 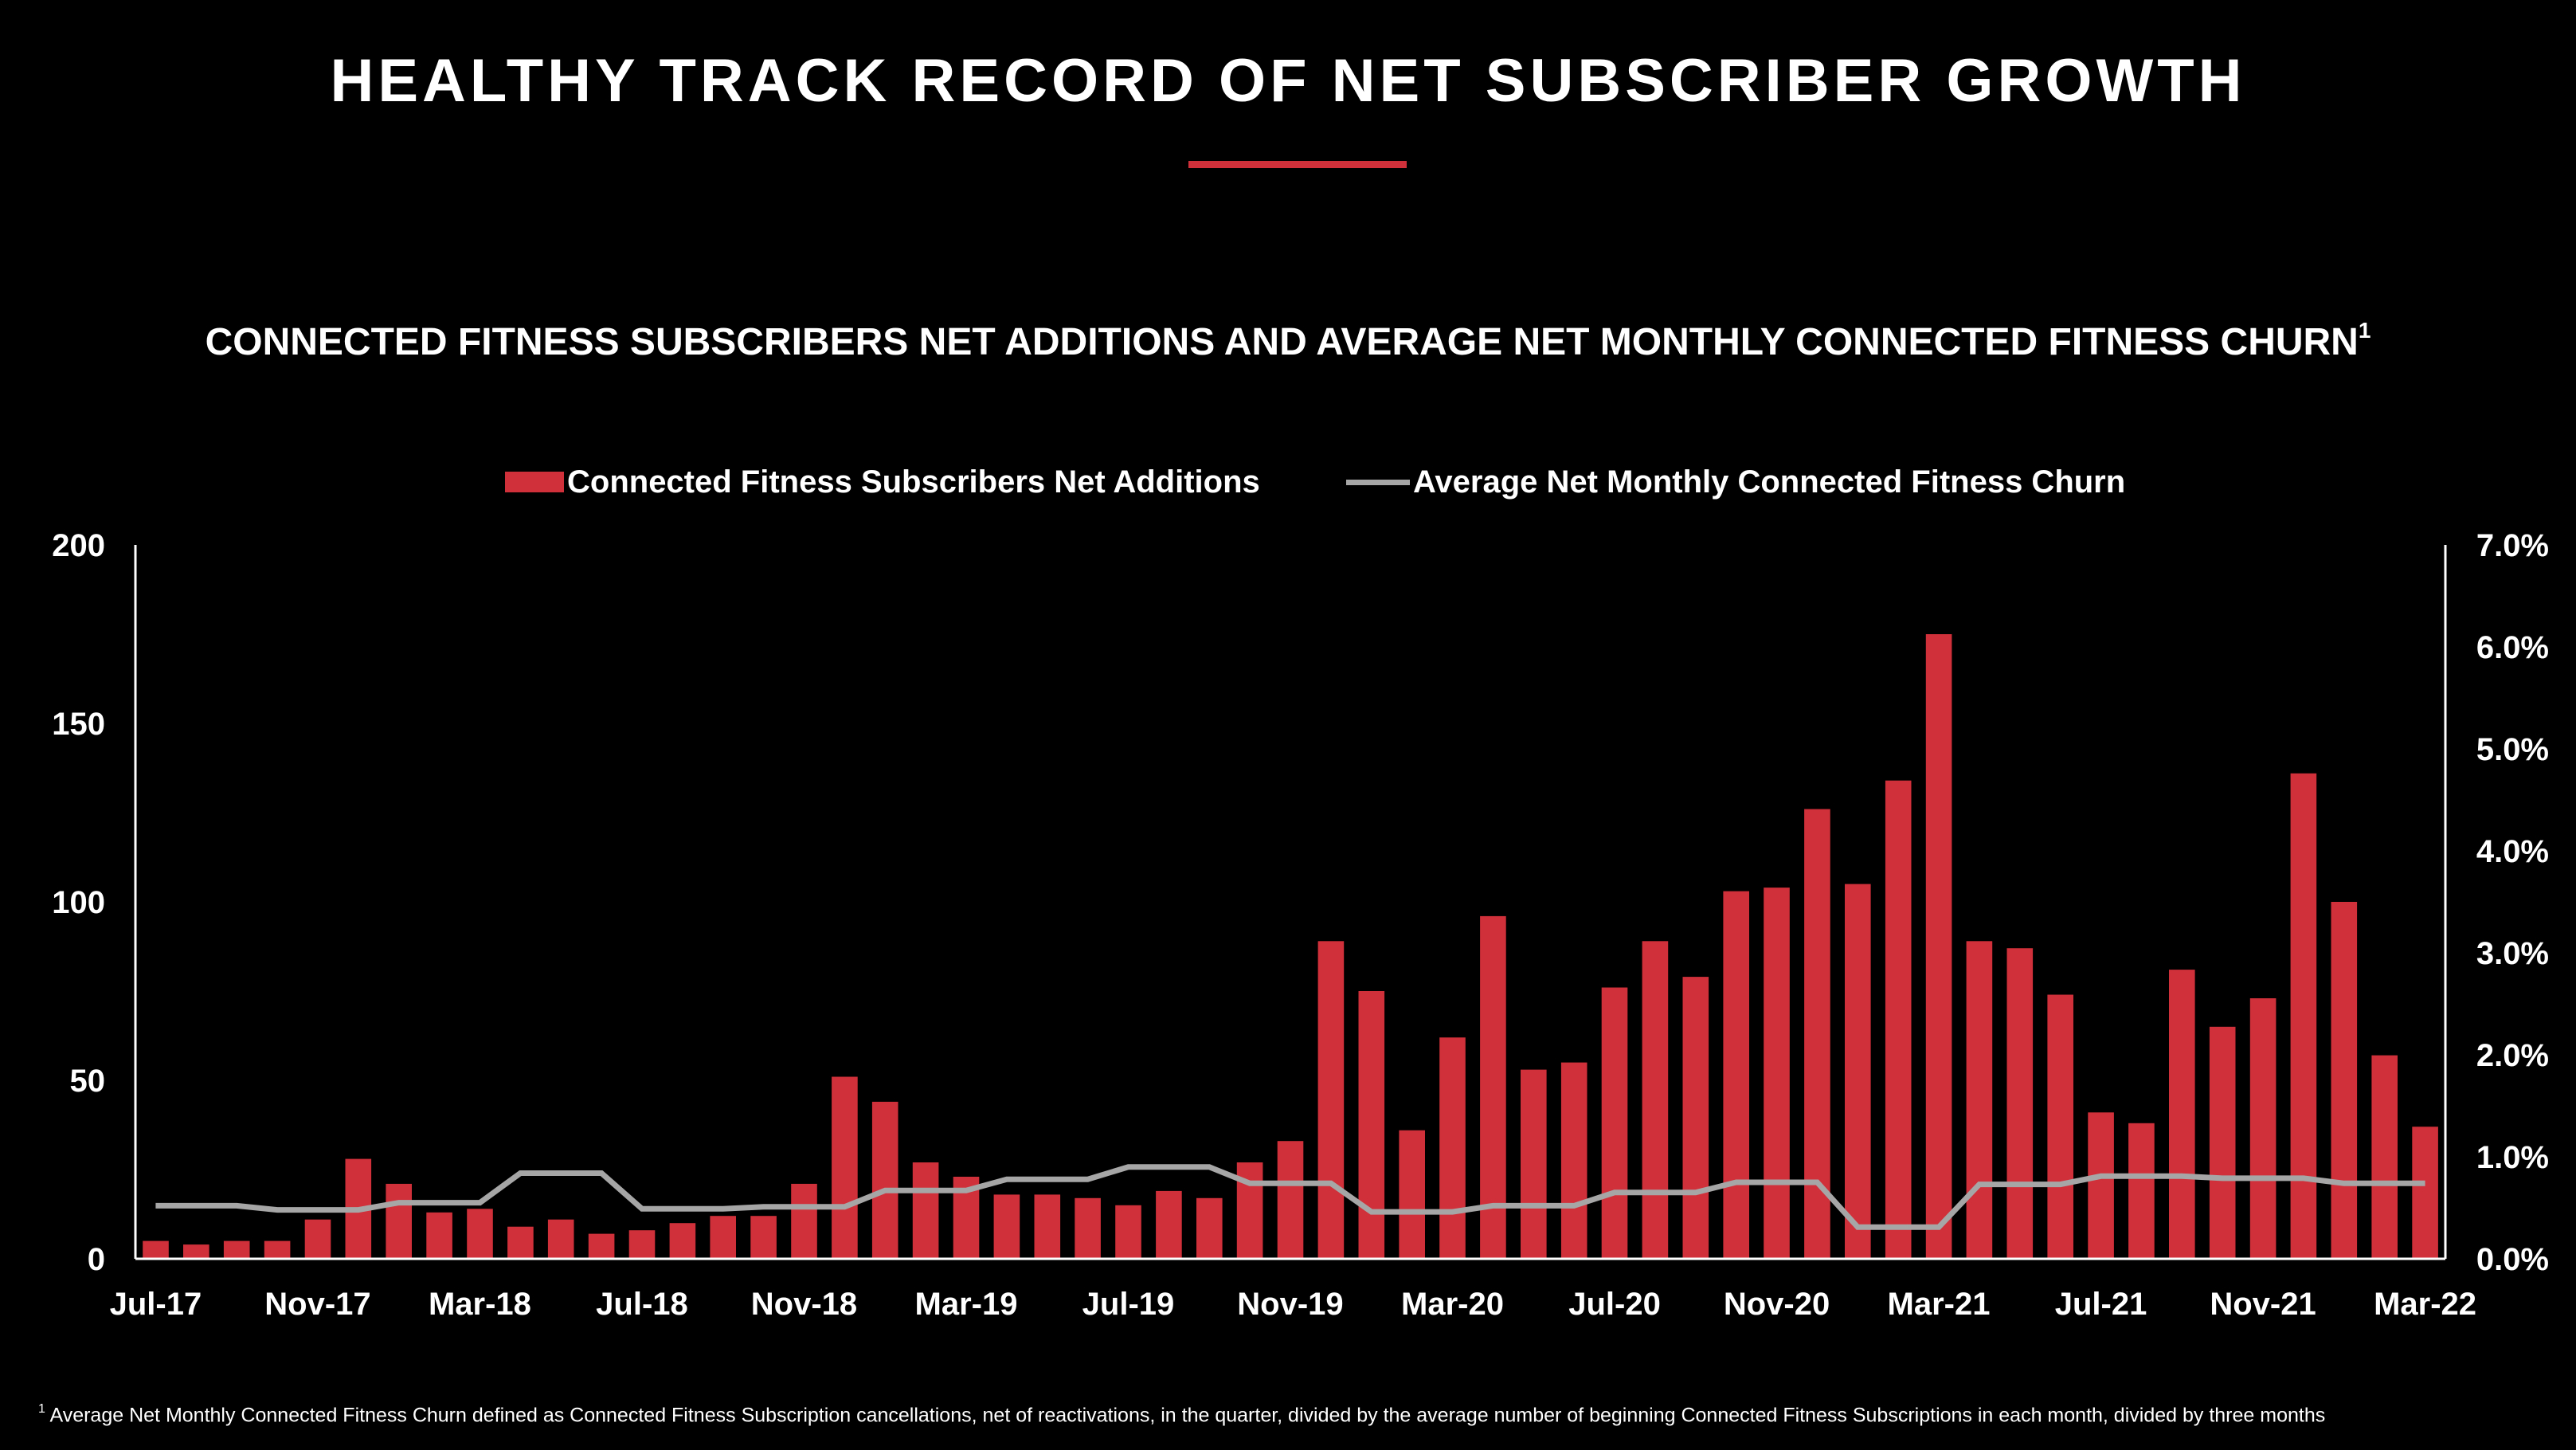 I want to click on x-tick-label-Jul-19: Jul-19, so click(x=1128, y=1304).